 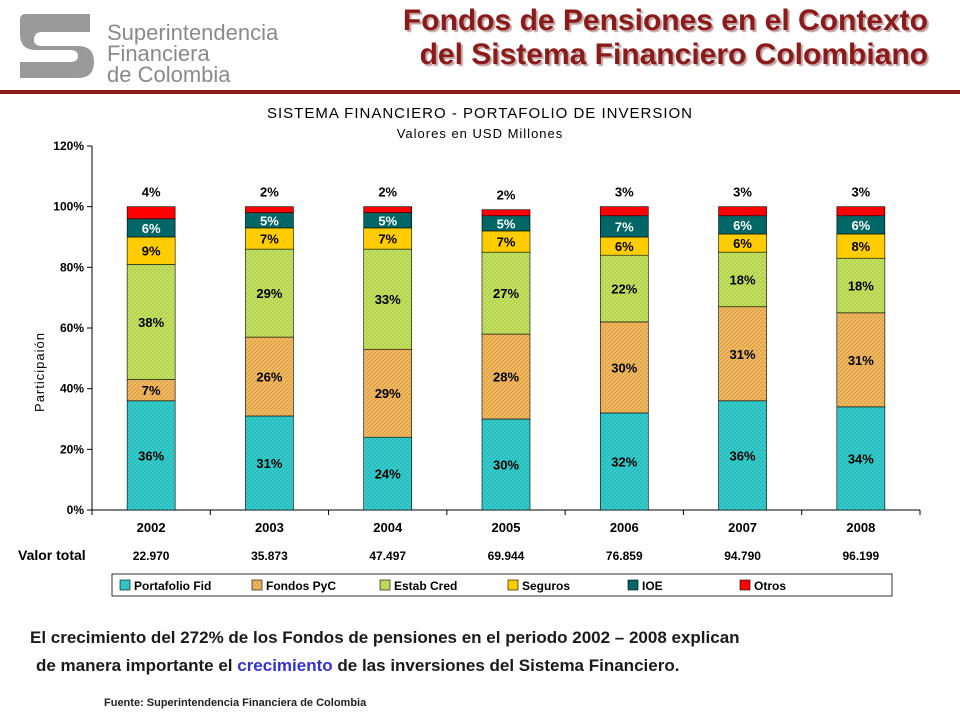 What do you see at coordinates (425, 586) in the screenshot?
I see `legend-label: Estab Cred` at bounding box center [425, 586].